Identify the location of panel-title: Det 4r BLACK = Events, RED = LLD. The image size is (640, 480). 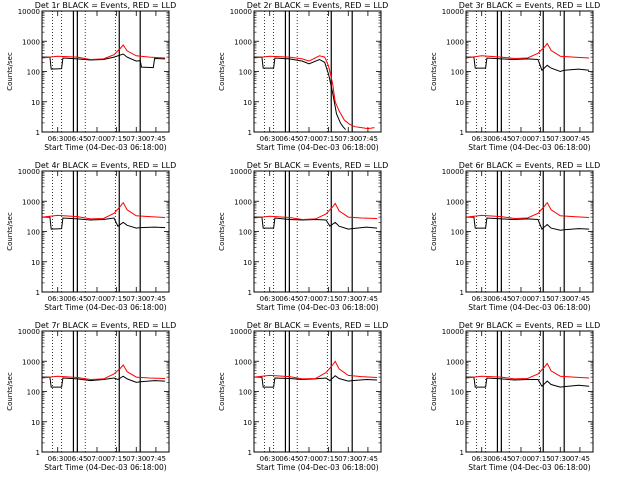
(106, 165).